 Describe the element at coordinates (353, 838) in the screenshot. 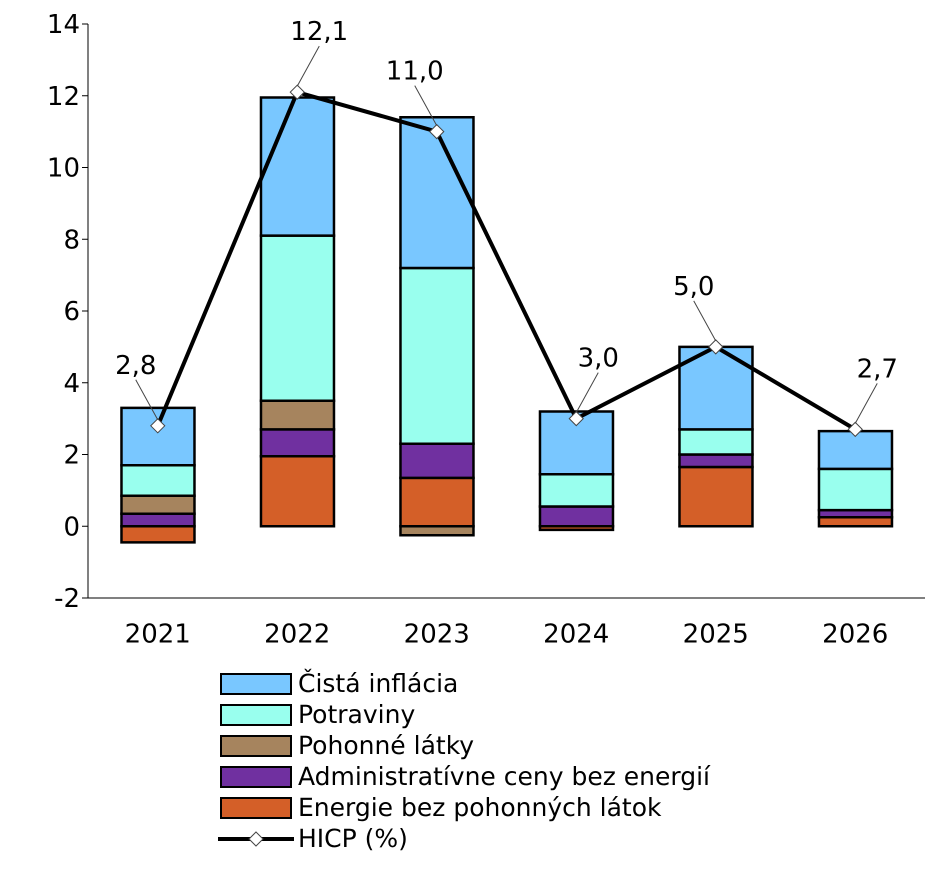

I see `legend-label: HICP (%)` at that location.